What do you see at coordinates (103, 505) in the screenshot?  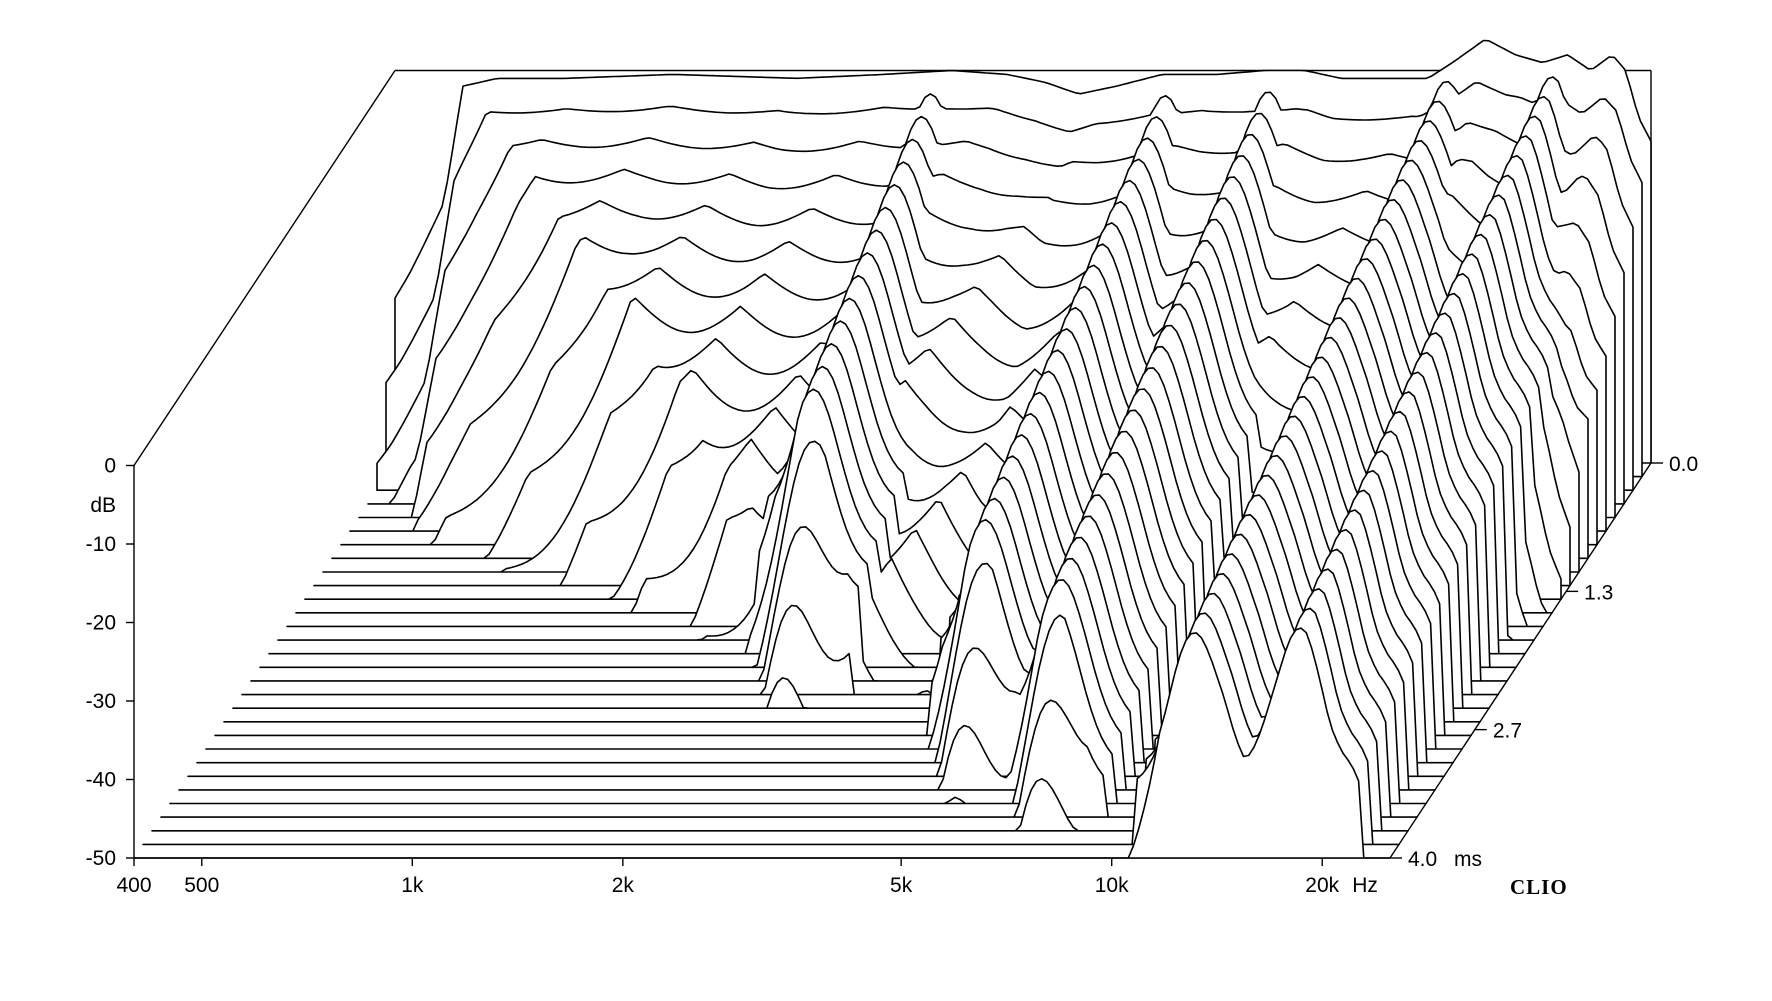 I see `db-unit-label: dB` at bounding box center [103, 505].